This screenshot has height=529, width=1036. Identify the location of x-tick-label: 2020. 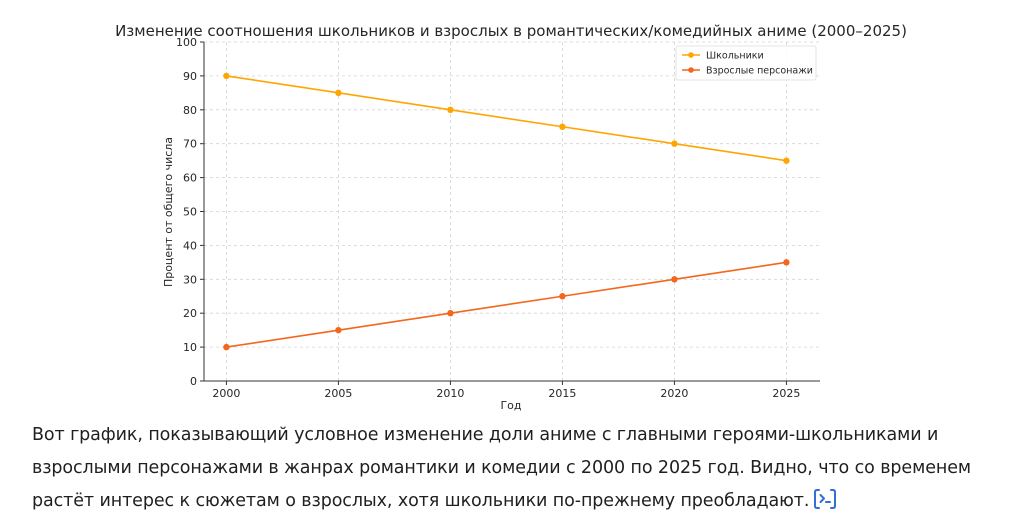
(674, 393).